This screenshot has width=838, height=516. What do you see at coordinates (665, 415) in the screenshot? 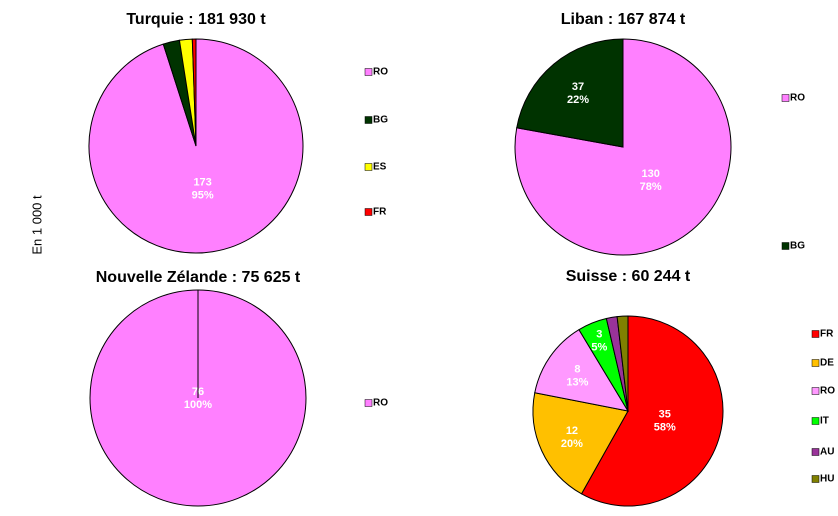
I see `data-label-line: 35` at bounding box center [665, 415].